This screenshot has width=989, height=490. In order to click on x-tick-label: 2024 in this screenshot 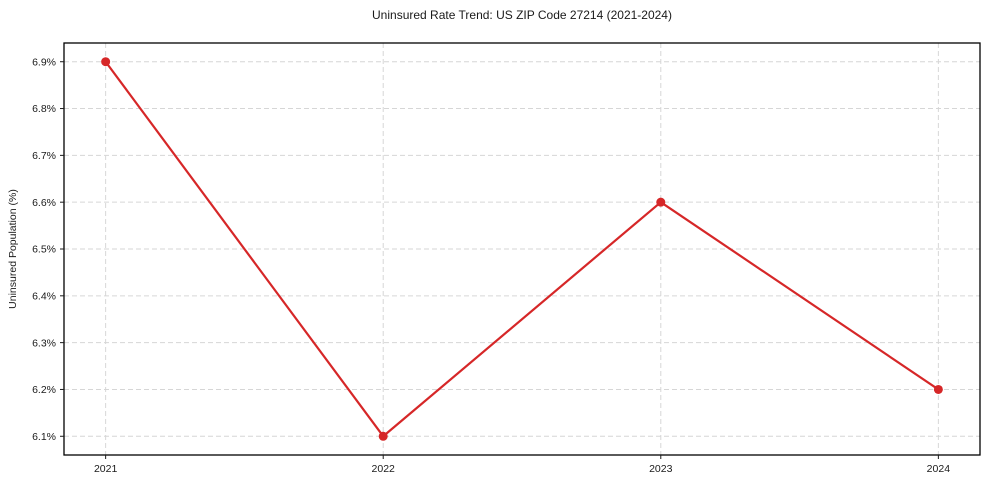, I will do `click(939, 469)`.